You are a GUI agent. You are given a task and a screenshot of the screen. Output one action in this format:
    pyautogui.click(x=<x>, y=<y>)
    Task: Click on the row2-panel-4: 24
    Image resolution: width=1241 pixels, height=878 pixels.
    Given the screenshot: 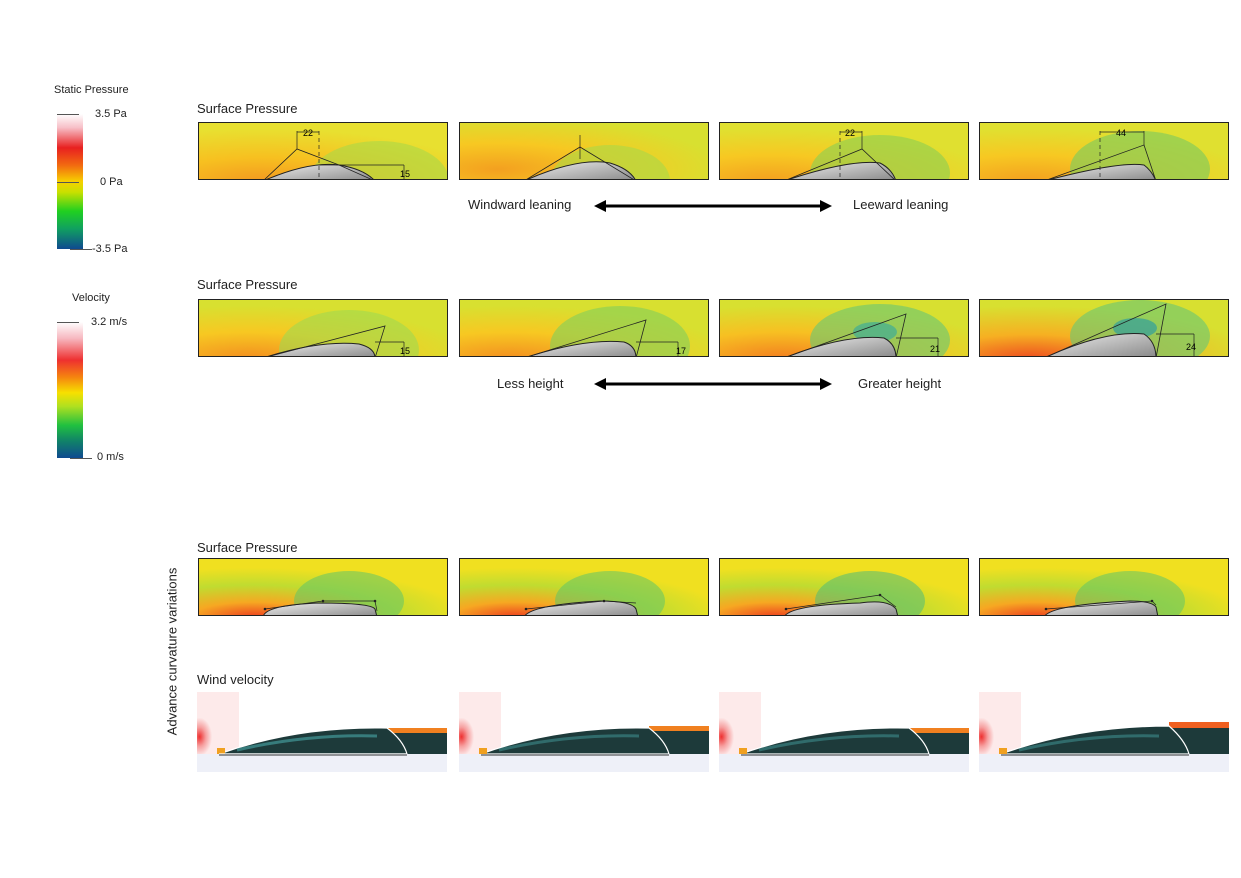 What is the action you would take?
    pyautogui.click(x=1104, y=328)
    